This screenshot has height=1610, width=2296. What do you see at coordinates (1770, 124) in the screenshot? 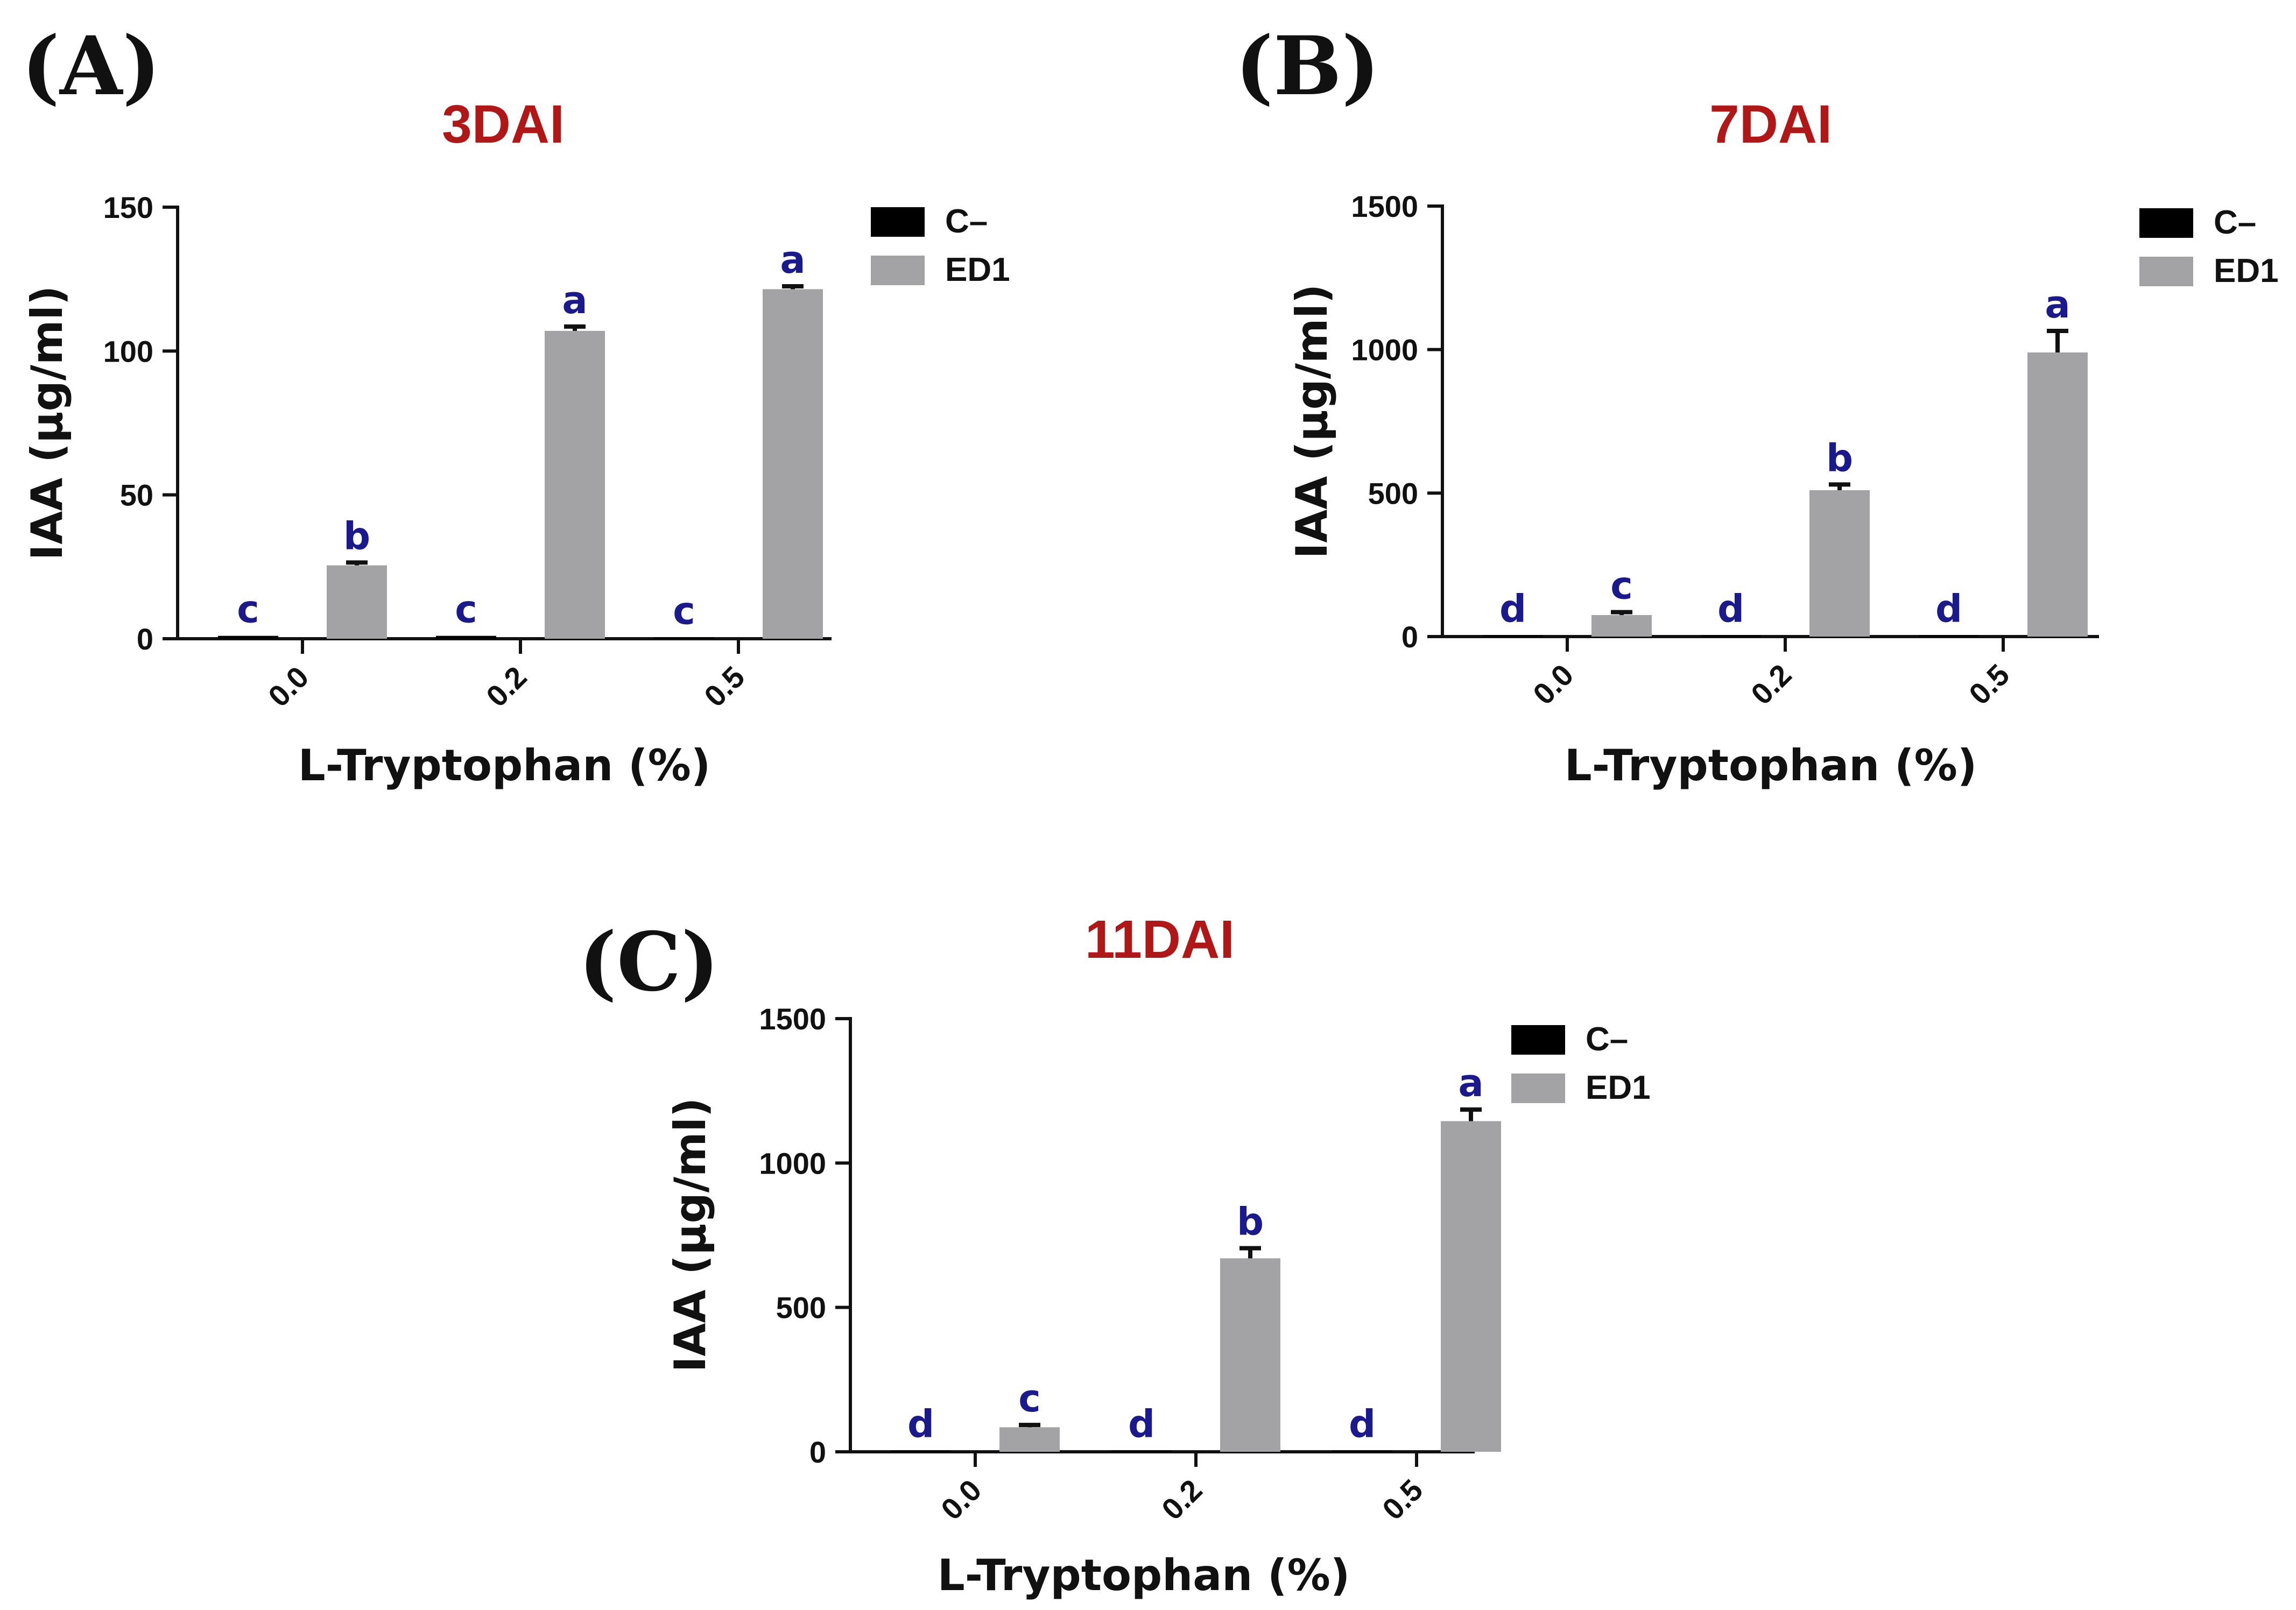
I see `chart-title: 7DAI` at bounding box center [1770, 124].